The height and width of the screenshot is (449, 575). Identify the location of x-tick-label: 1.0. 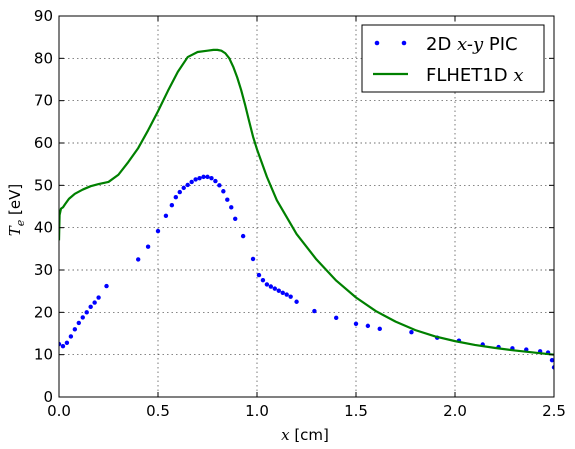
(257, 411).